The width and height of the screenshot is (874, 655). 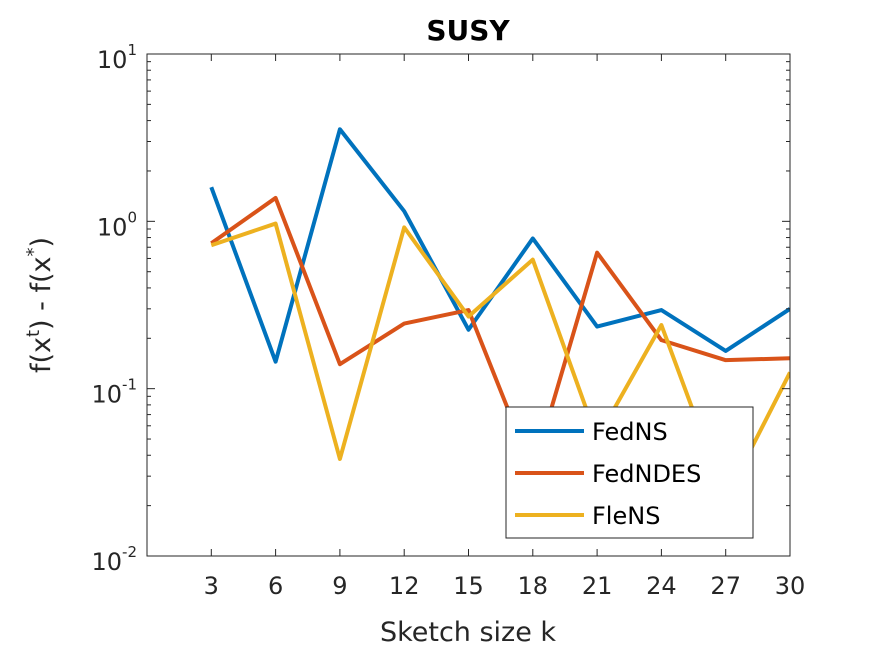 What do you see at coordinates (630, 432) in the screenshot?
I see `legend-label-fedns: FedNS` at bounding box center [630, 432].